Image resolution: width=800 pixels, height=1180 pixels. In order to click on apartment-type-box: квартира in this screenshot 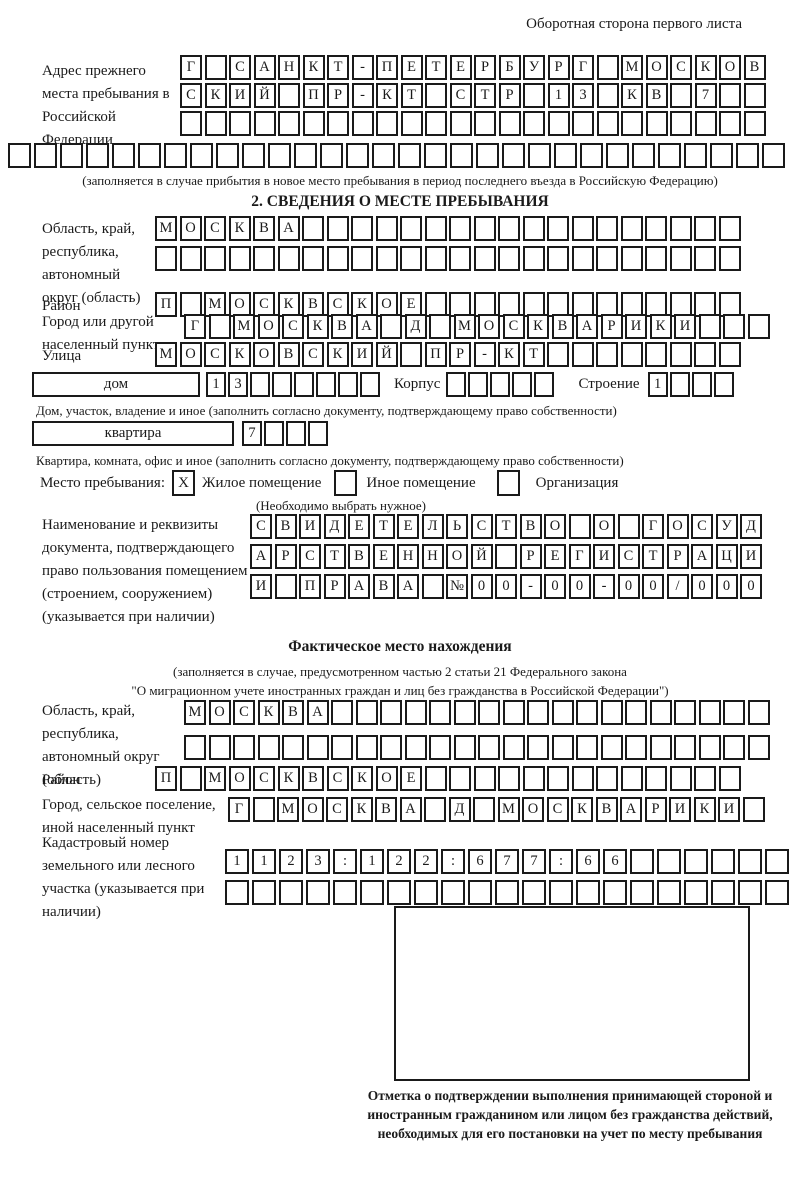, I will do `click(133, 433)`.